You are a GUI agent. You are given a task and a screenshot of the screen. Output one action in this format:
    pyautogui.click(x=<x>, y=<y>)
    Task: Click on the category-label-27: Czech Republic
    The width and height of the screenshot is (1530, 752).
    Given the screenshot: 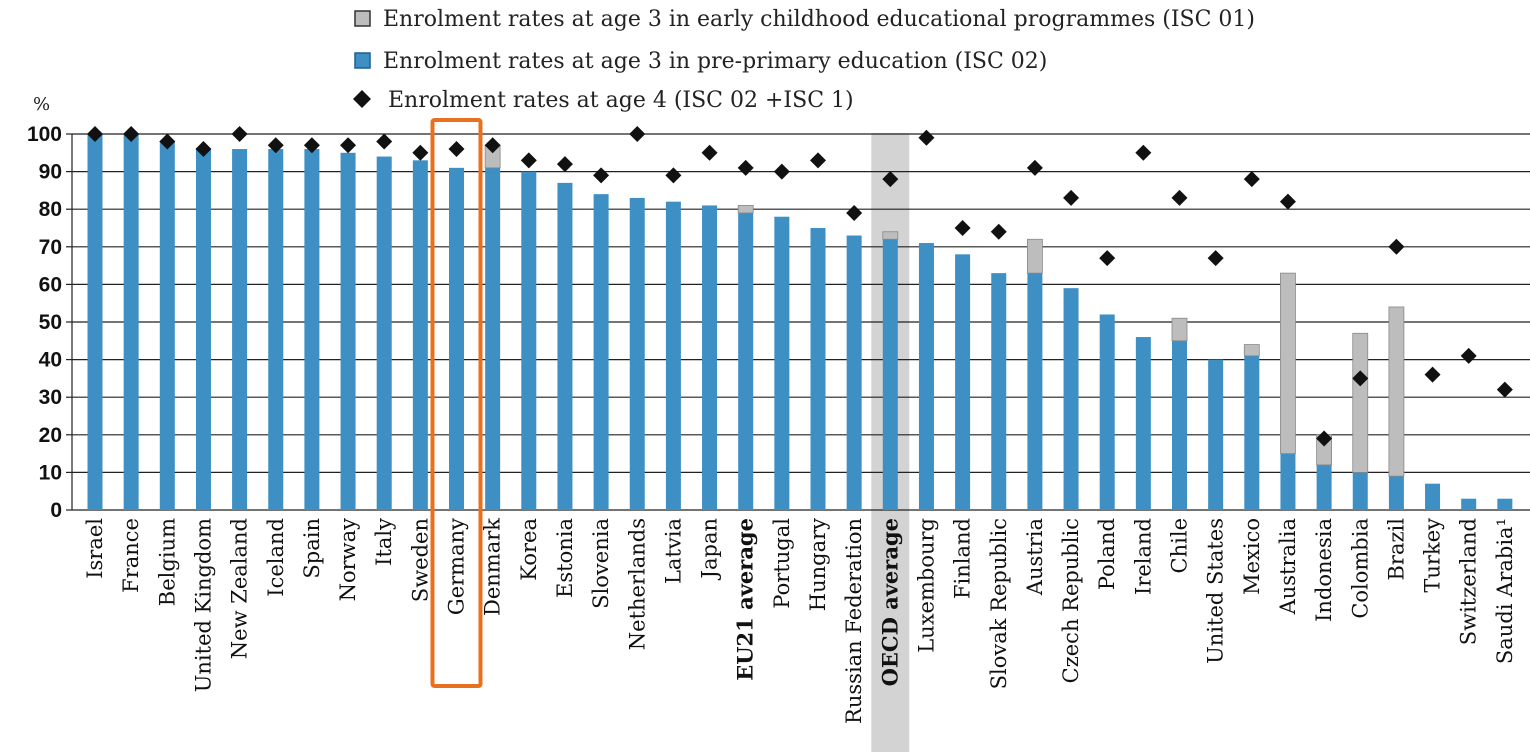 What is the action you would take?
    pyautogui.click(x=1071, y=600)
    